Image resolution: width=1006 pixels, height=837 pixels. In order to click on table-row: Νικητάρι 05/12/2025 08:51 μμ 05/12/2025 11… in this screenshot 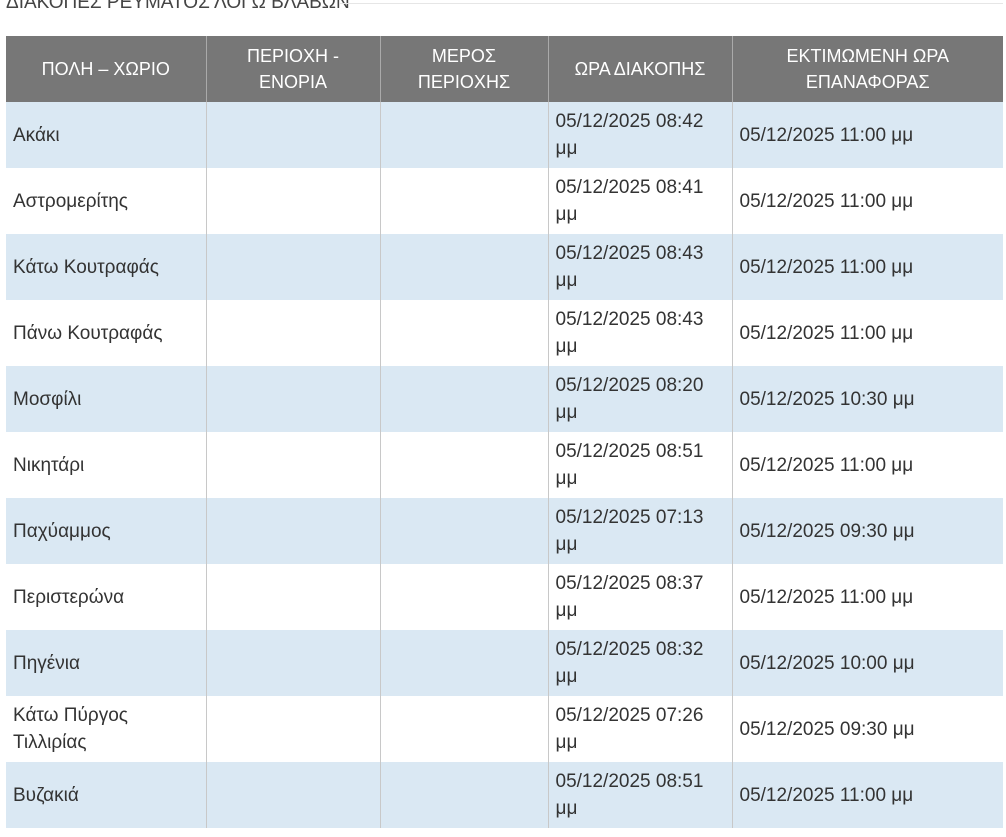, I will do `click(504, 465)`.